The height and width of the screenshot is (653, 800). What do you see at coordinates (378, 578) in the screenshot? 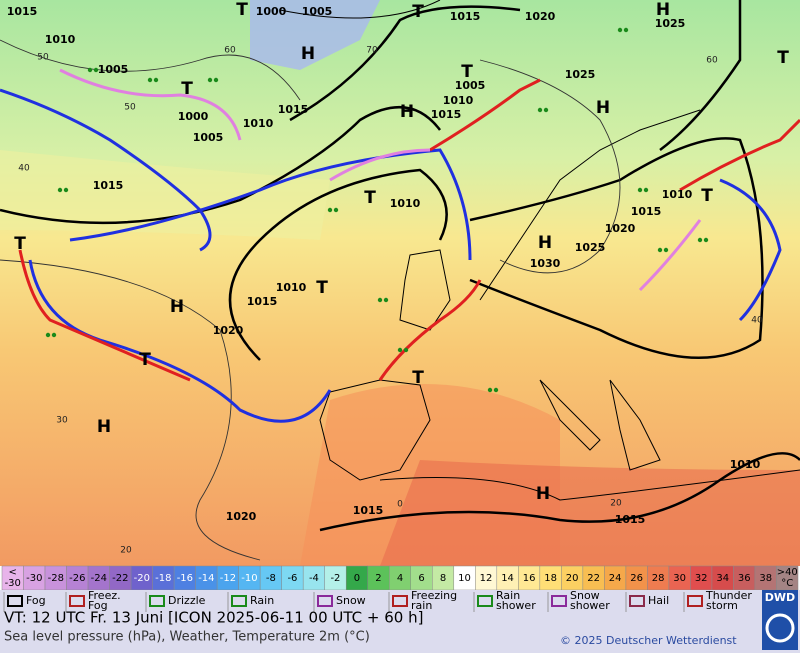
I see `scale-label: 2` at bounding box center [378, 578].